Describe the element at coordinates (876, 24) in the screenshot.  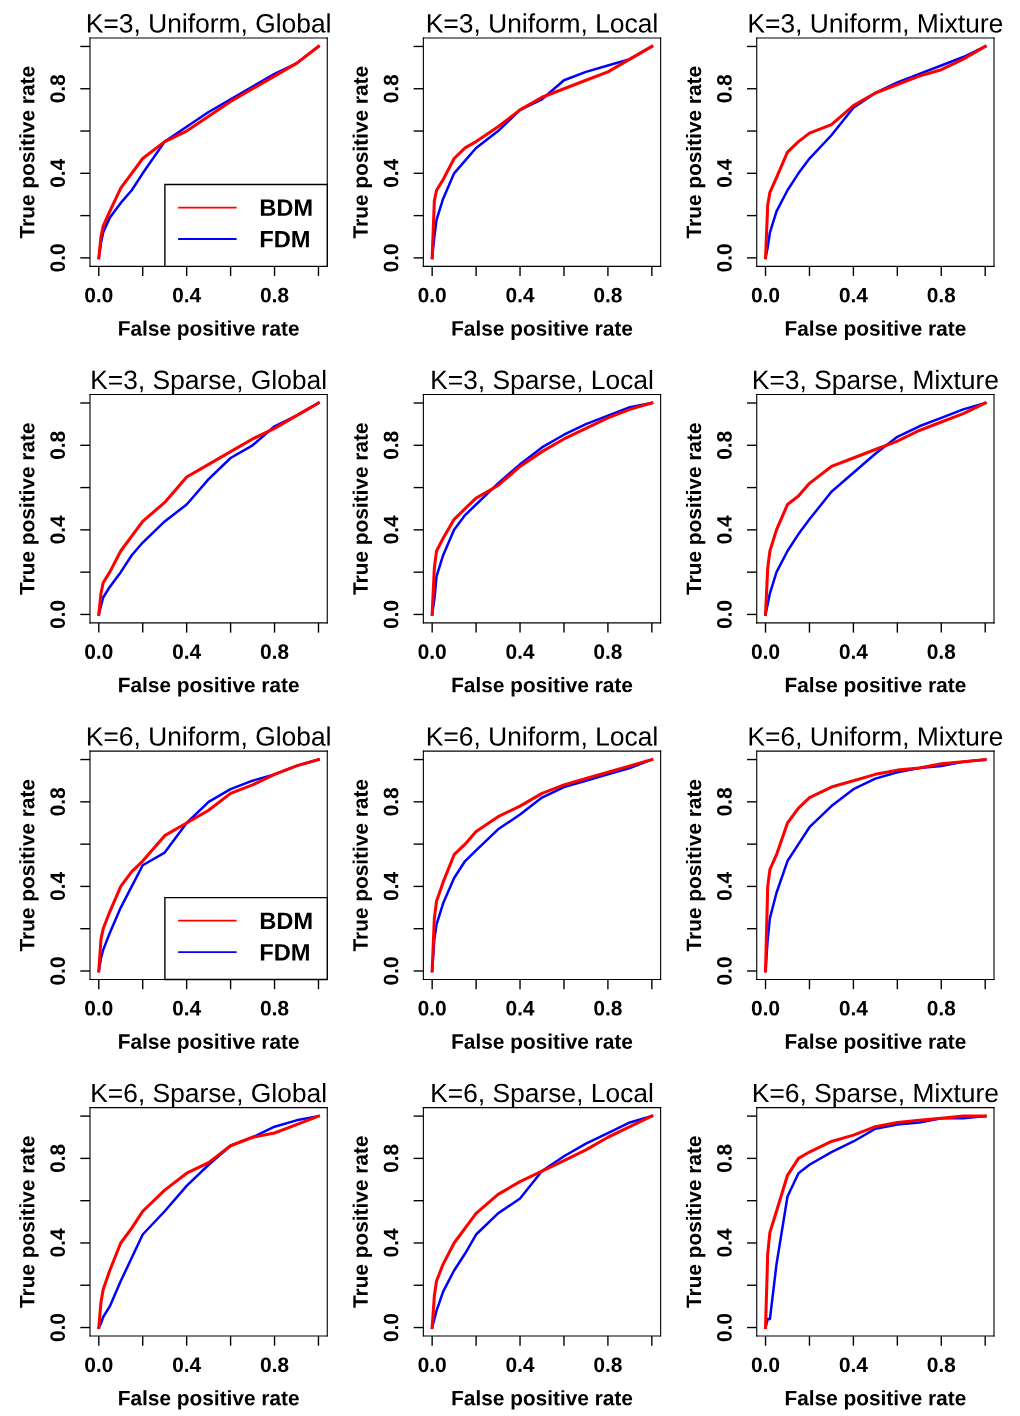
I see `chart-title: K=3, Uniform, Mixture` at that location.